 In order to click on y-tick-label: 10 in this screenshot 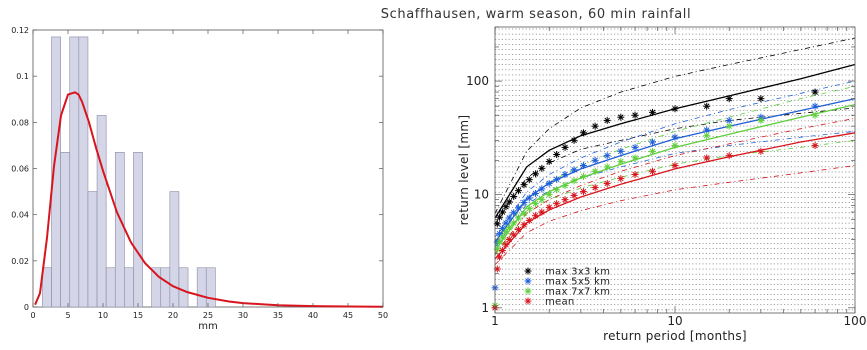, I will do `click(481, 194)`.